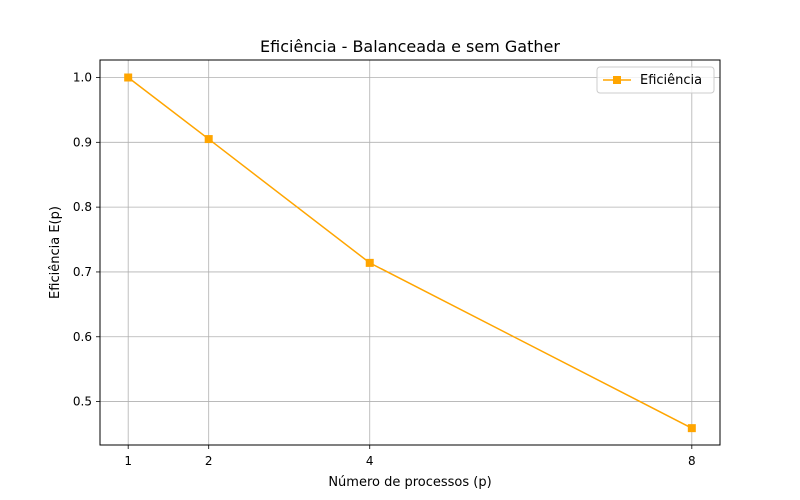 The image size is (800, 500). I want to click on y-tick-label: 0.7, so click(82, 272).